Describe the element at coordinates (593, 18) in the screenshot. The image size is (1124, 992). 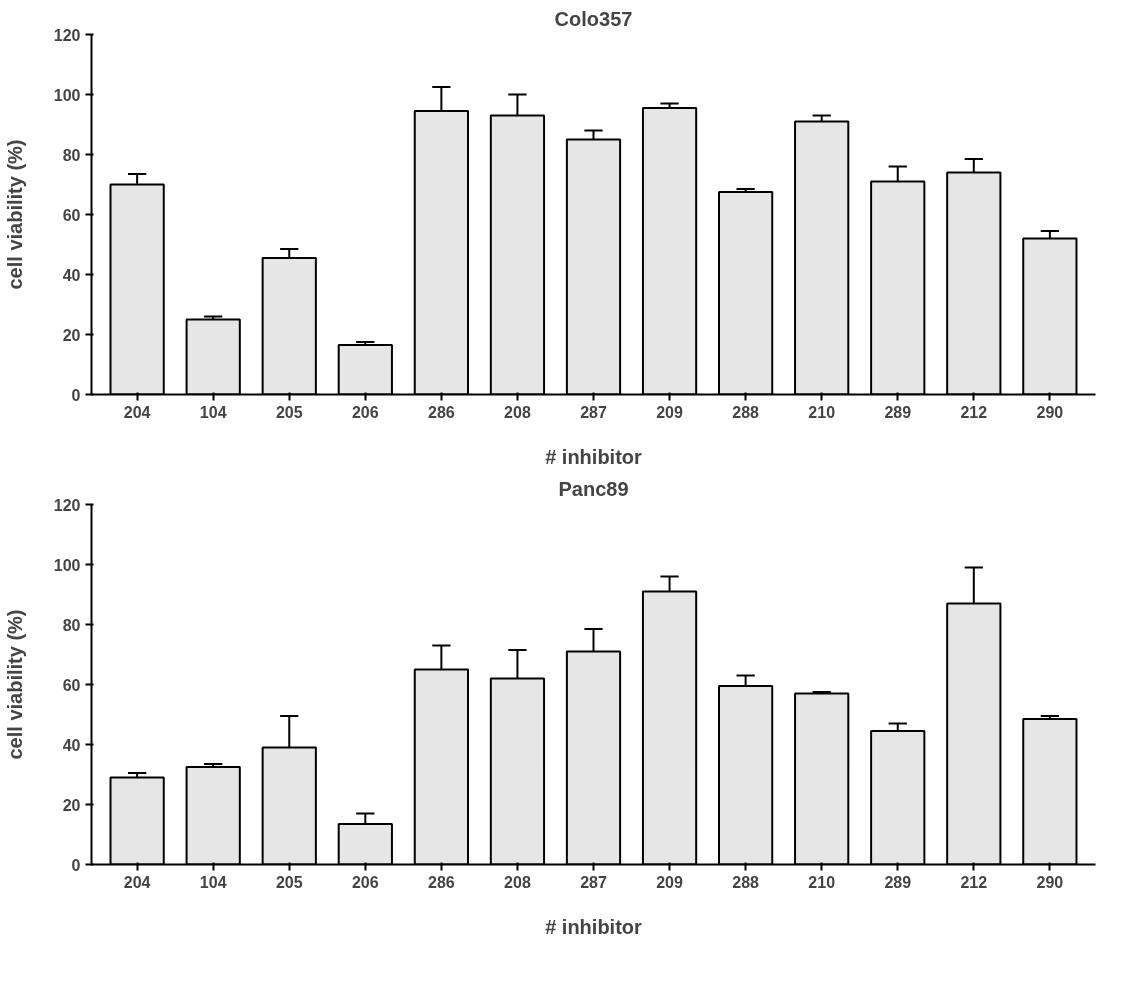
I see `chart-title: Colo357` at that location.